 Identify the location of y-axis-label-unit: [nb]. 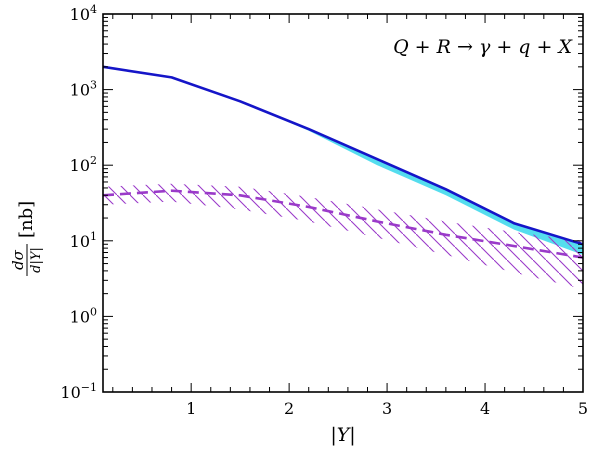
(26, 219).